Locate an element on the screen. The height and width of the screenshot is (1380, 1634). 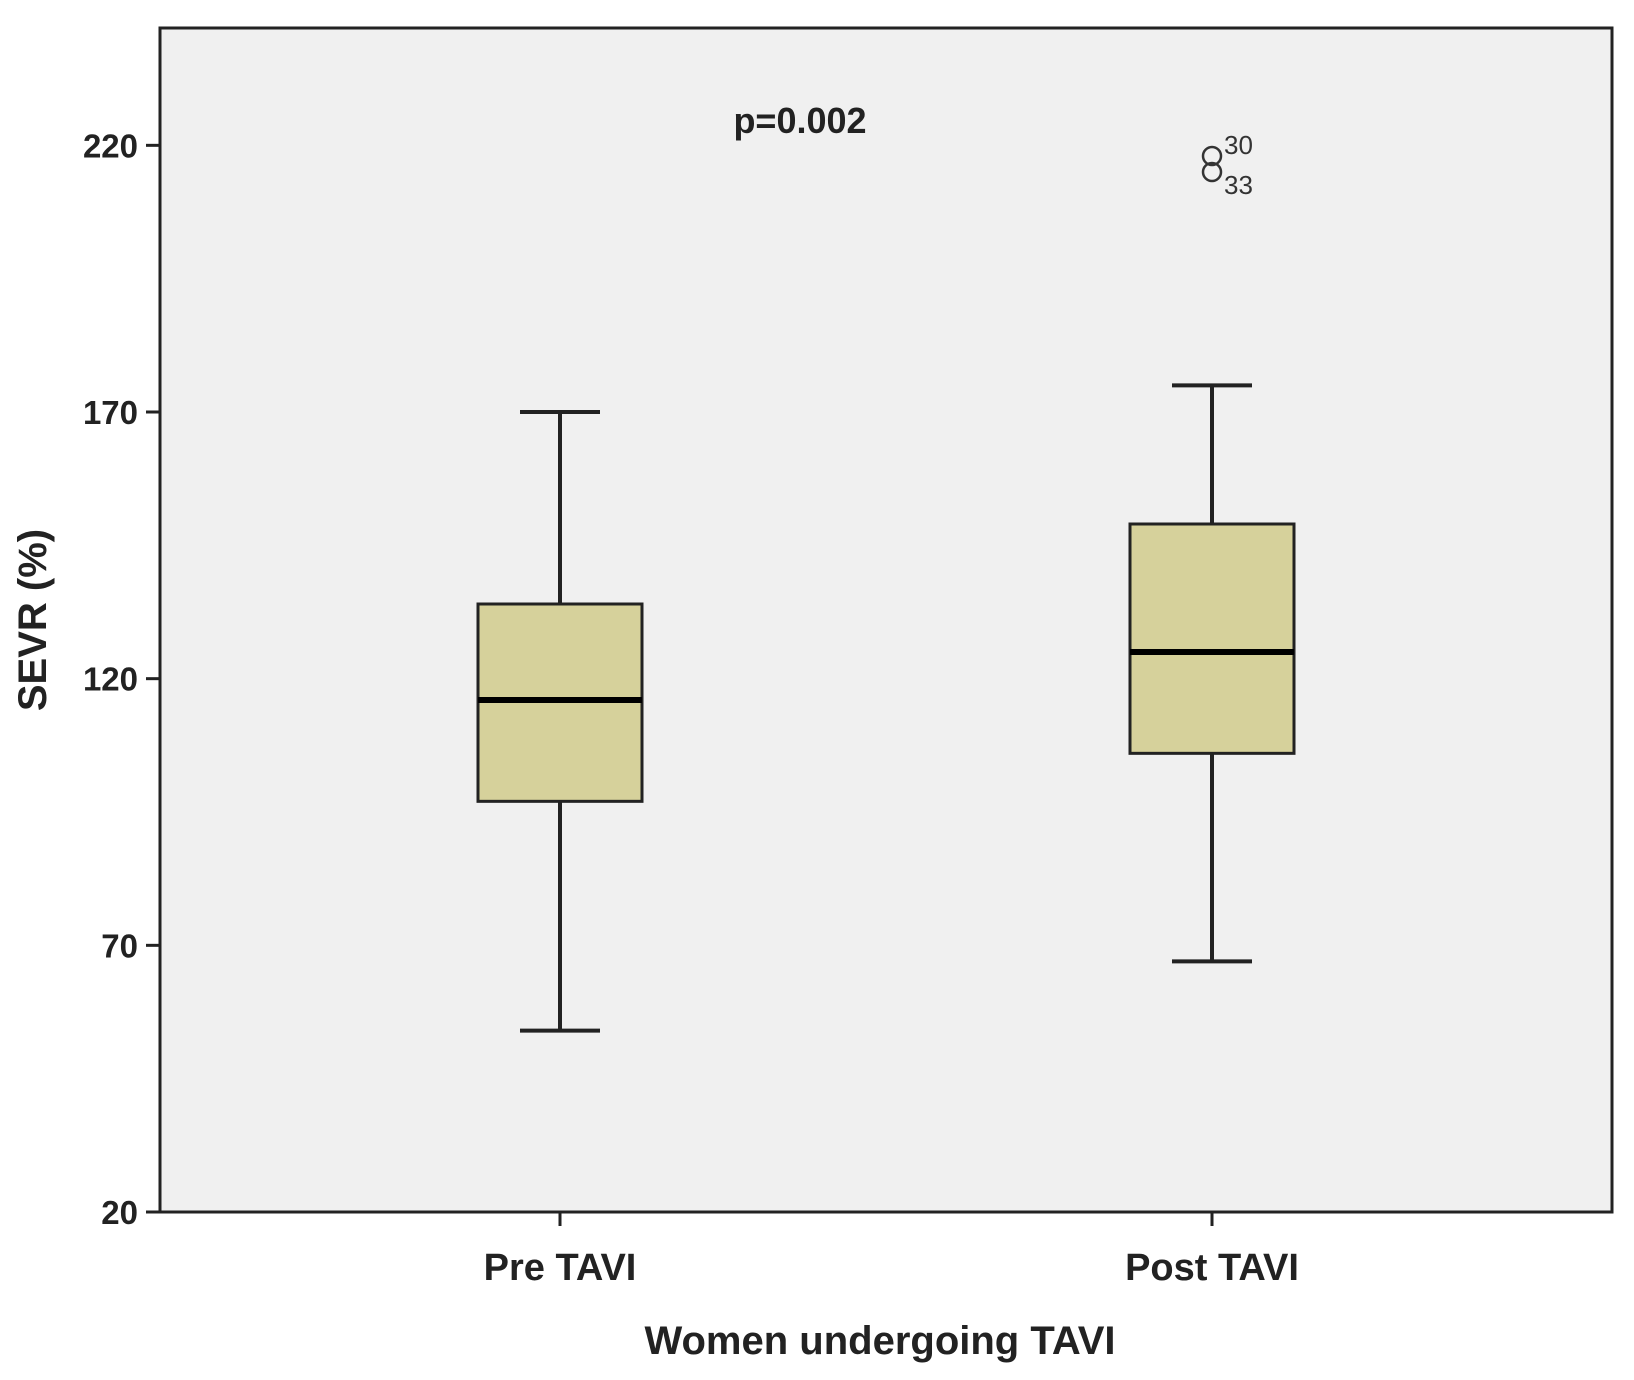
y-axis: 20 70 120 170 220 is located at coordinates (121, 679).